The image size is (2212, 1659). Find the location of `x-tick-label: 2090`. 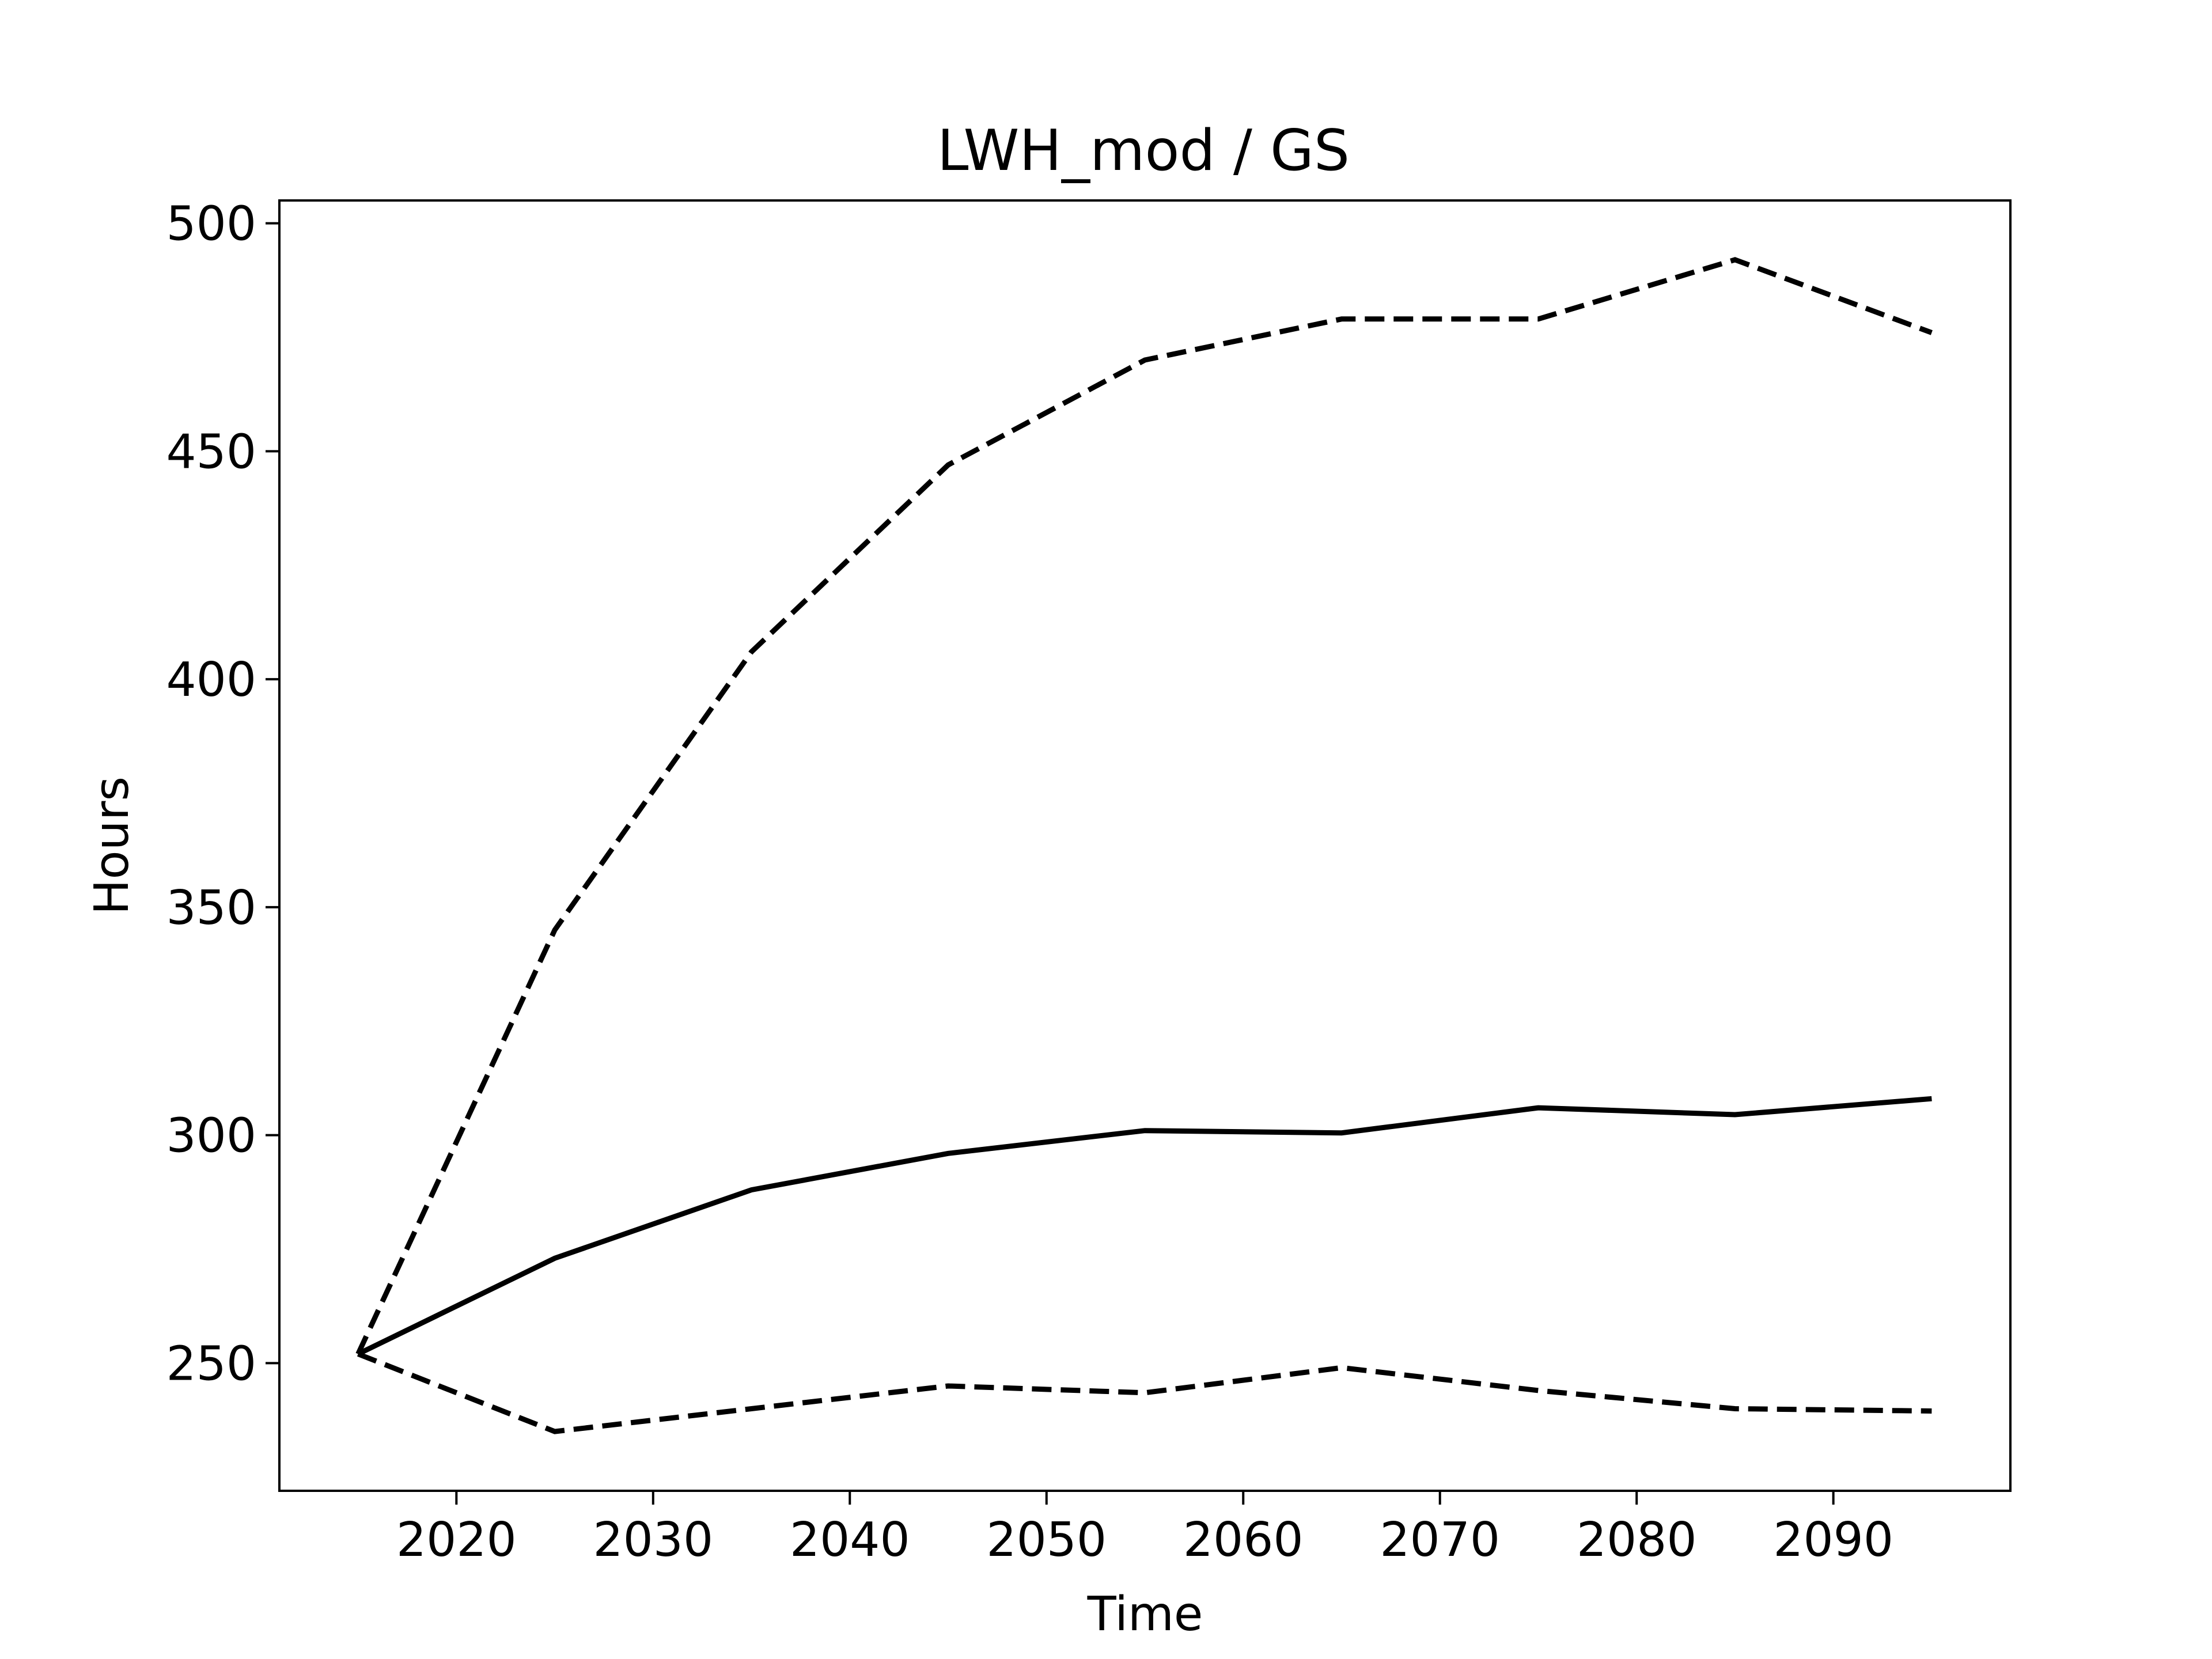

x-tick-label: 2090 is located at coordinates (1833, 1540).